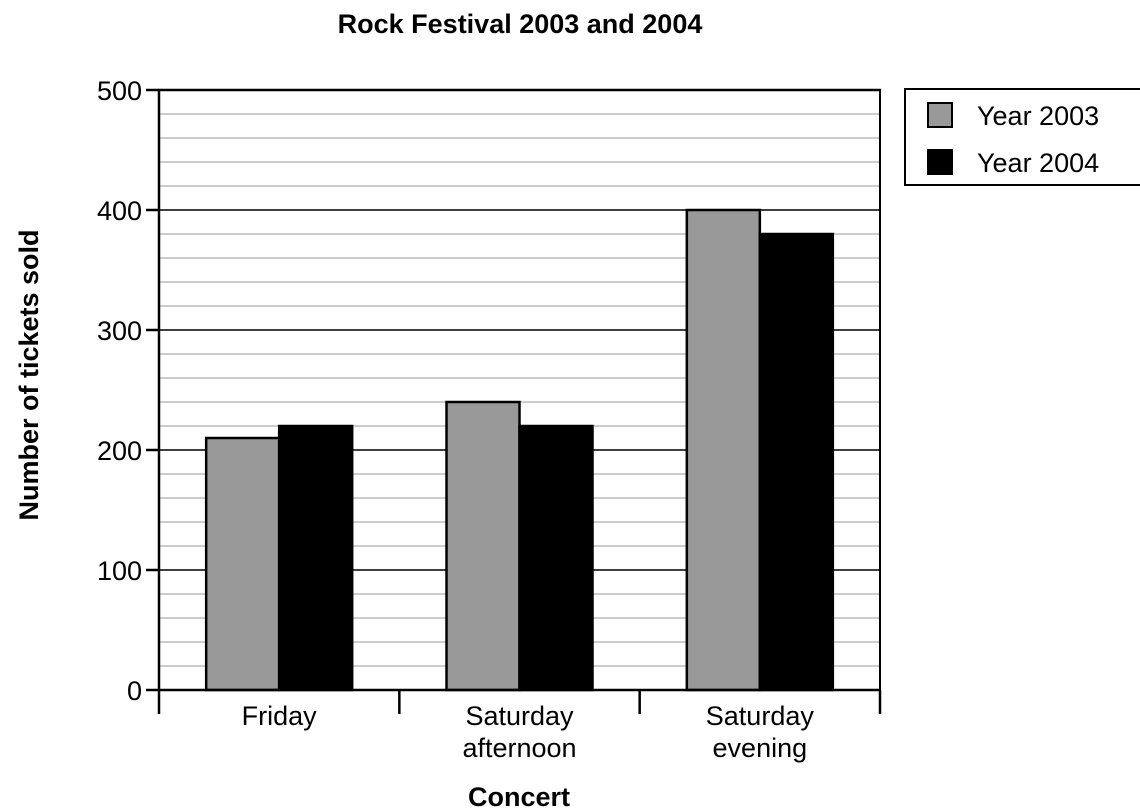 This screenshot has height=811, width=1140. I want to click on legend-label-1: Year 2004, so click(1038, 163).